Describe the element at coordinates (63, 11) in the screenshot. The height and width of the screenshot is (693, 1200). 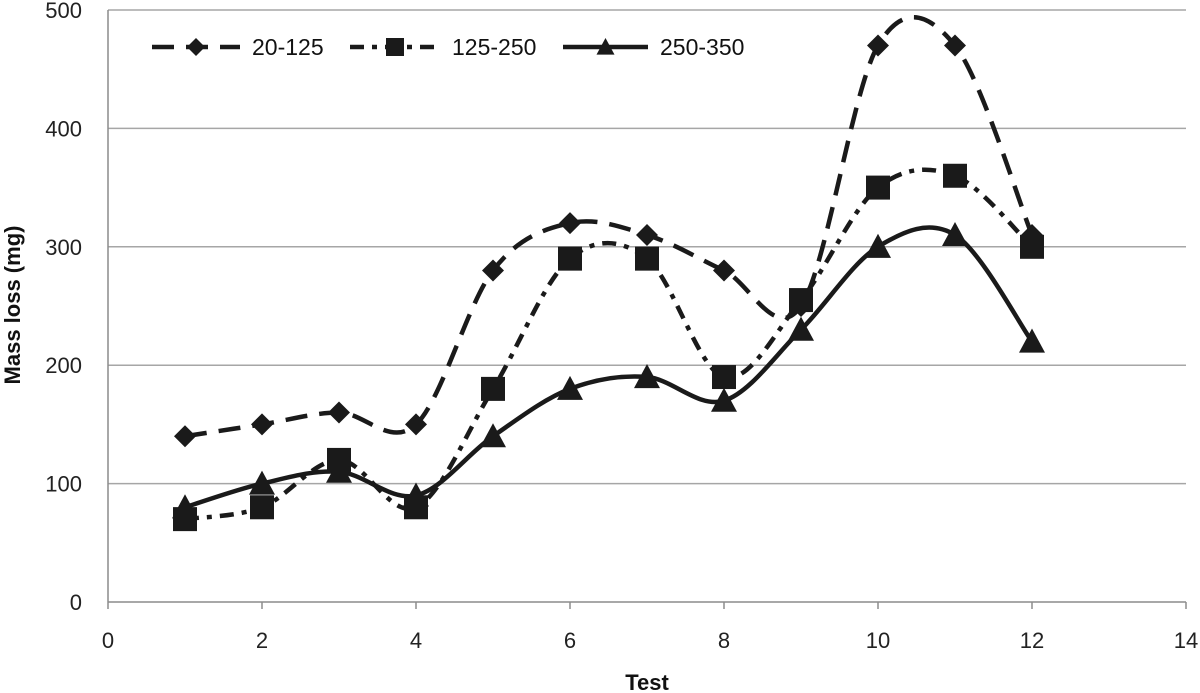
I see `y-tick-label: 500` at that location.